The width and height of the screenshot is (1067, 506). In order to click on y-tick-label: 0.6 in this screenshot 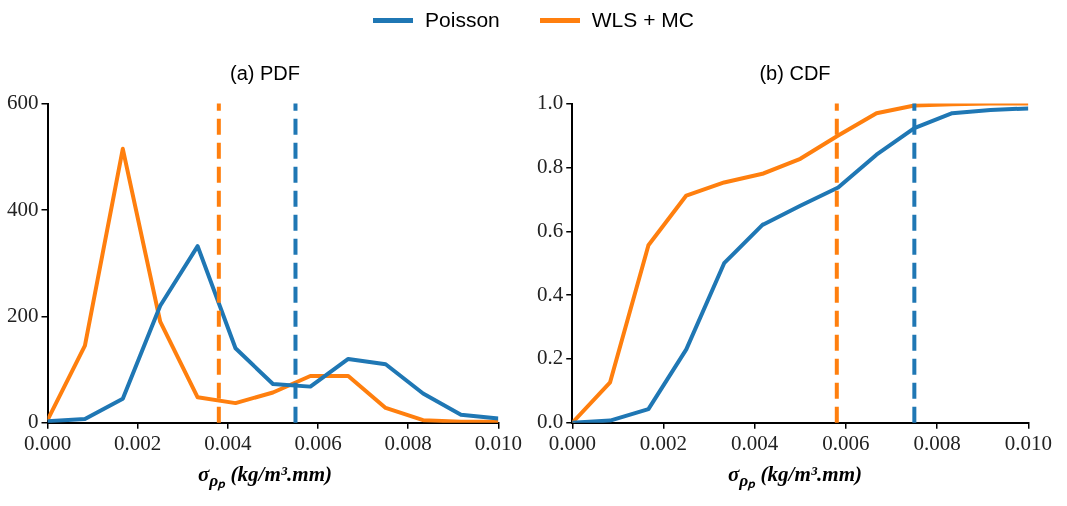, I will do `click(550, 229)`.